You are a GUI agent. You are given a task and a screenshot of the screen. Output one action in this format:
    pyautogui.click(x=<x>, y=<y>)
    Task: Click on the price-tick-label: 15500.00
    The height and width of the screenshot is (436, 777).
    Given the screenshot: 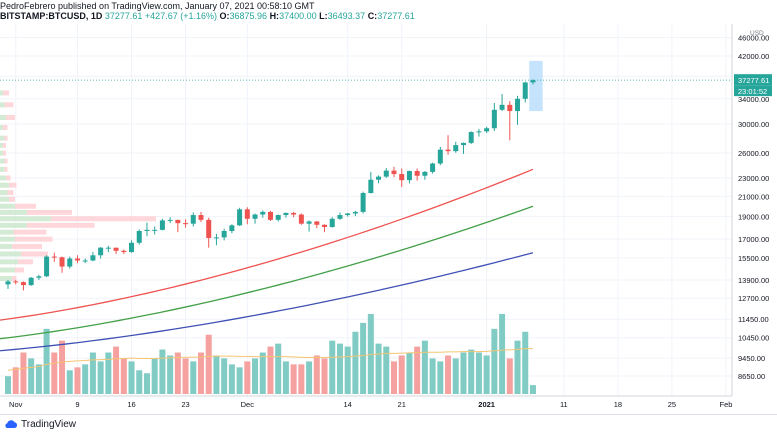 What is the action you would take?
    pyautogui.click(x=753, y=258)
    